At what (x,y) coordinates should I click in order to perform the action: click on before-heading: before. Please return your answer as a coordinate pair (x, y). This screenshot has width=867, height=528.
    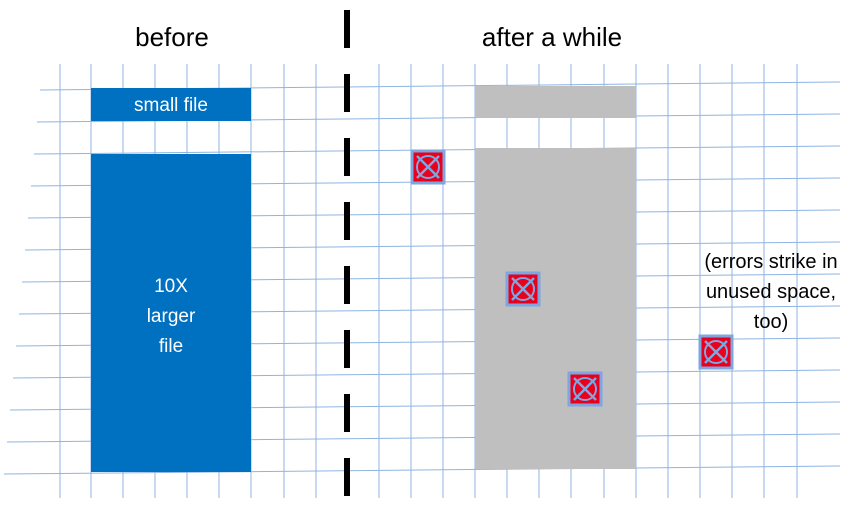
    Looking at the image, I should click on (172, 37).